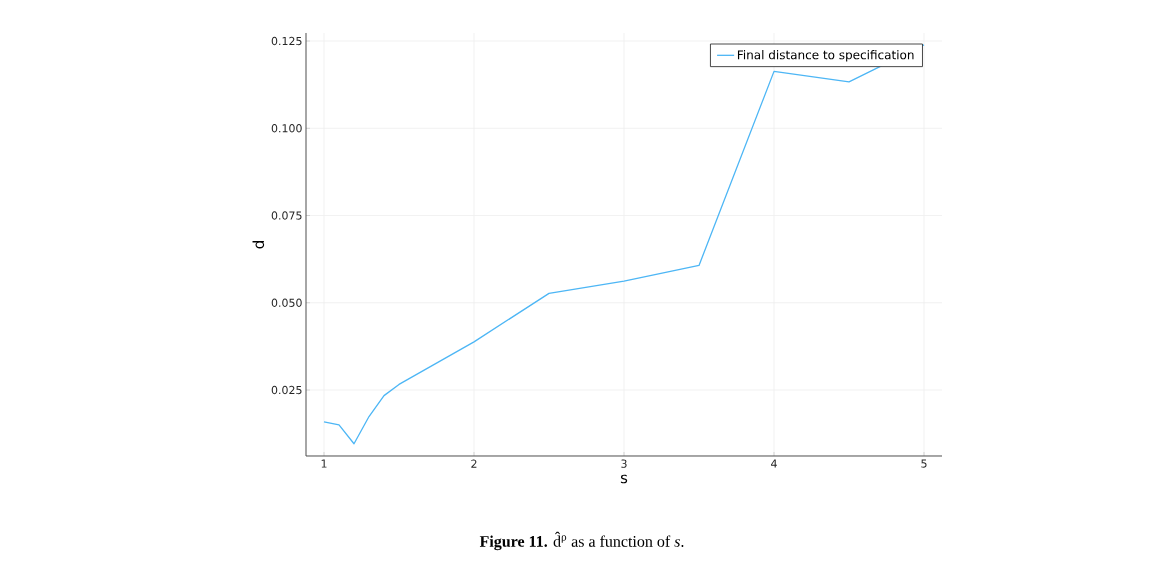 This screenshot has width=1165, height=578. What do you see at coordinates (924, 463) in the screenshot?
I see `x-tick-label: 5` at bounding box center [924, 463].